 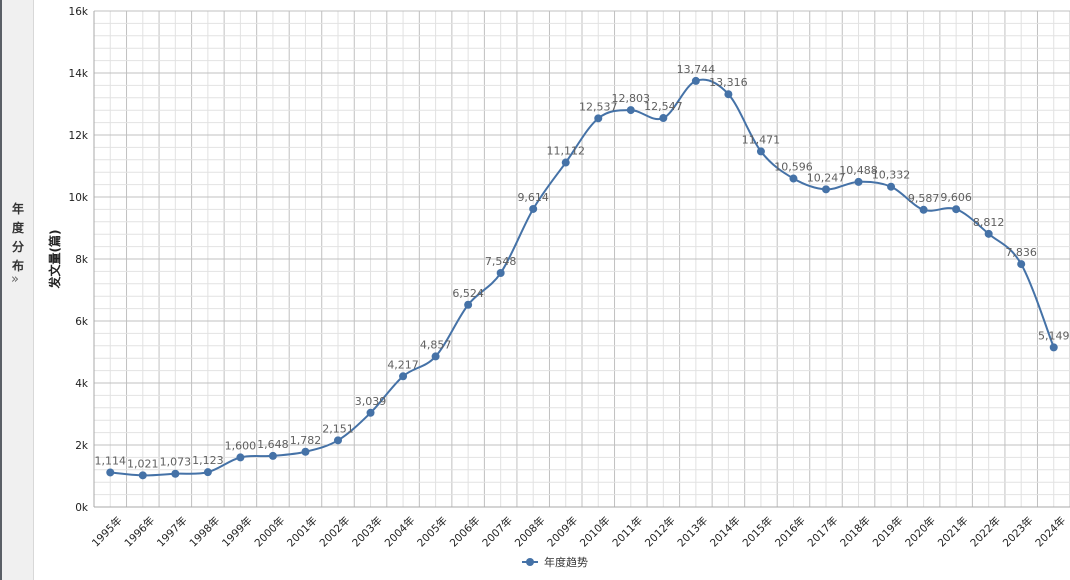 I want to click on x-tick-label: 2024年, so click(x=1051, y=532).